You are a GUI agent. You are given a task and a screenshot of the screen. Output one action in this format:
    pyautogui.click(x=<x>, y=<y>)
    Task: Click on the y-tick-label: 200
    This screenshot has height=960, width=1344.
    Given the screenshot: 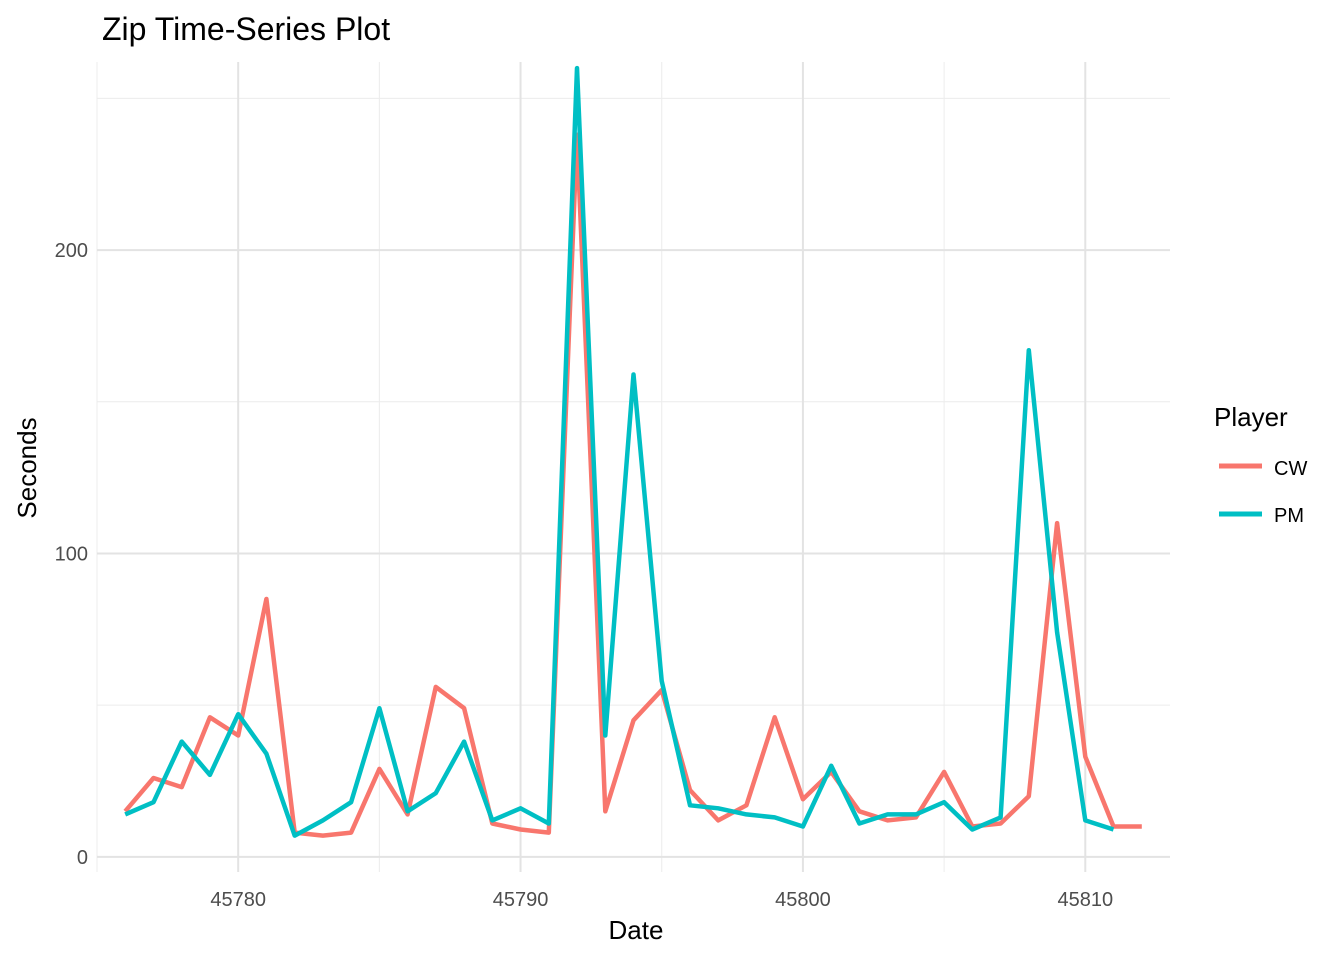 What is the action you would take?
    pyautogui.click(x=71, y=251)
    